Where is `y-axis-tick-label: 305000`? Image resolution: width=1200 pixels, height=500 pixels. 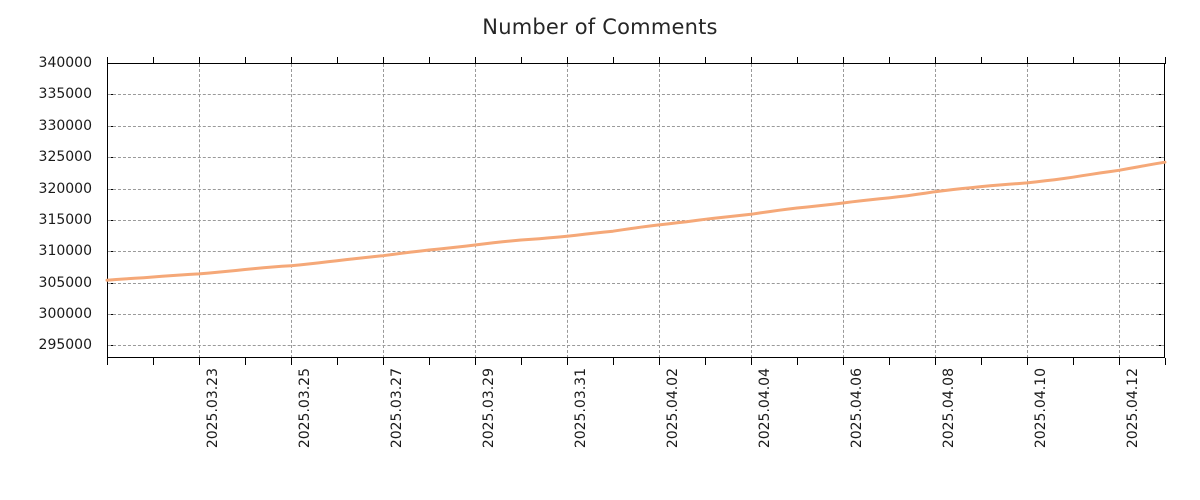
y-axis-tick-label: 305000 is located at coordinates (65, 282).